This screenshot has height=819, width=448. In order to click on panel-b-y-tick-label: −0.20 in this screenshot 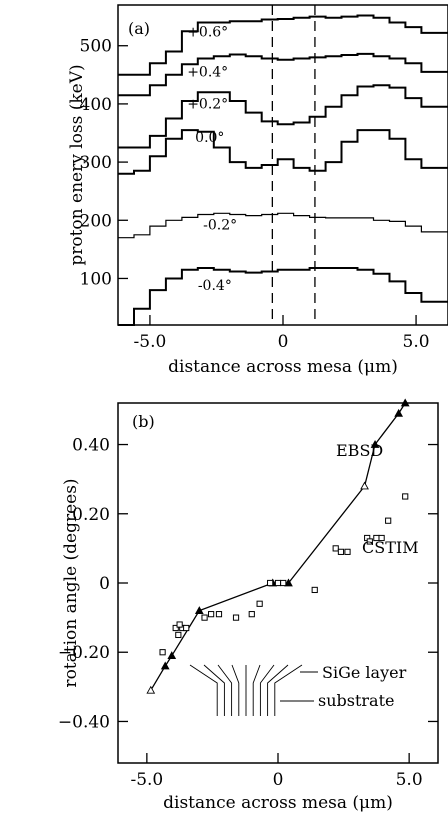, I will do `click(84, 653)`.